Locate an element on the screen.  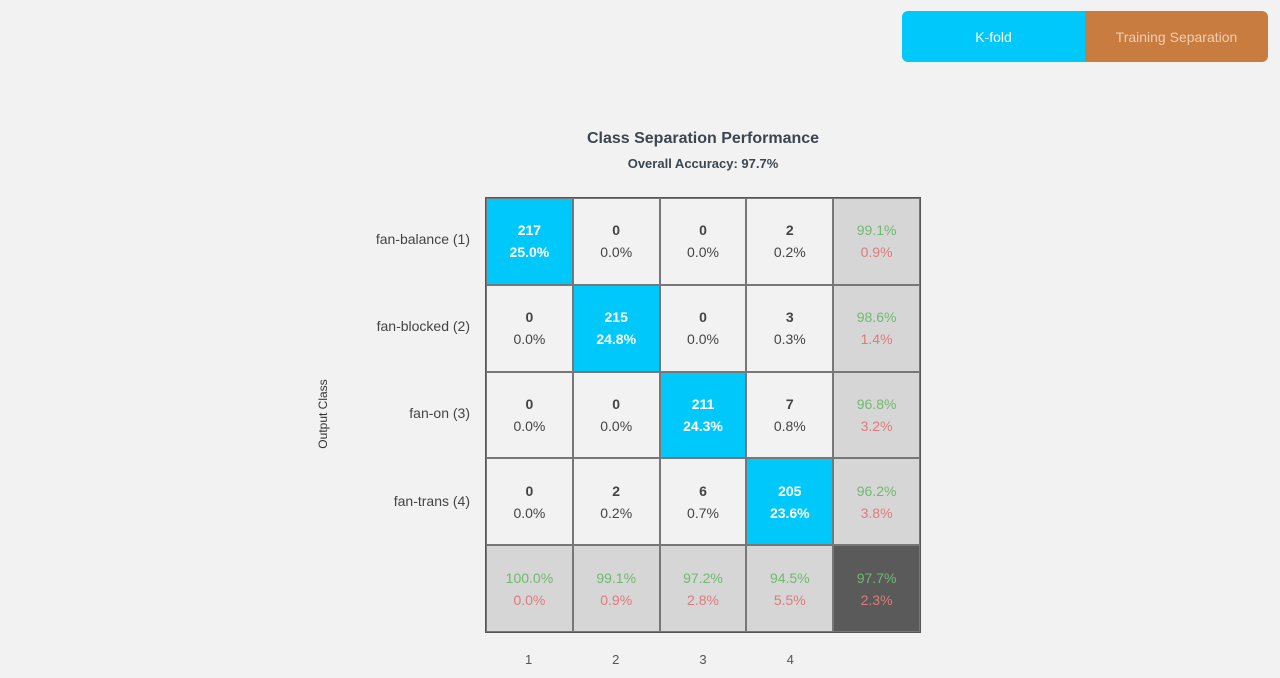
cell-count: 217 is located at coordinates (529, 230).